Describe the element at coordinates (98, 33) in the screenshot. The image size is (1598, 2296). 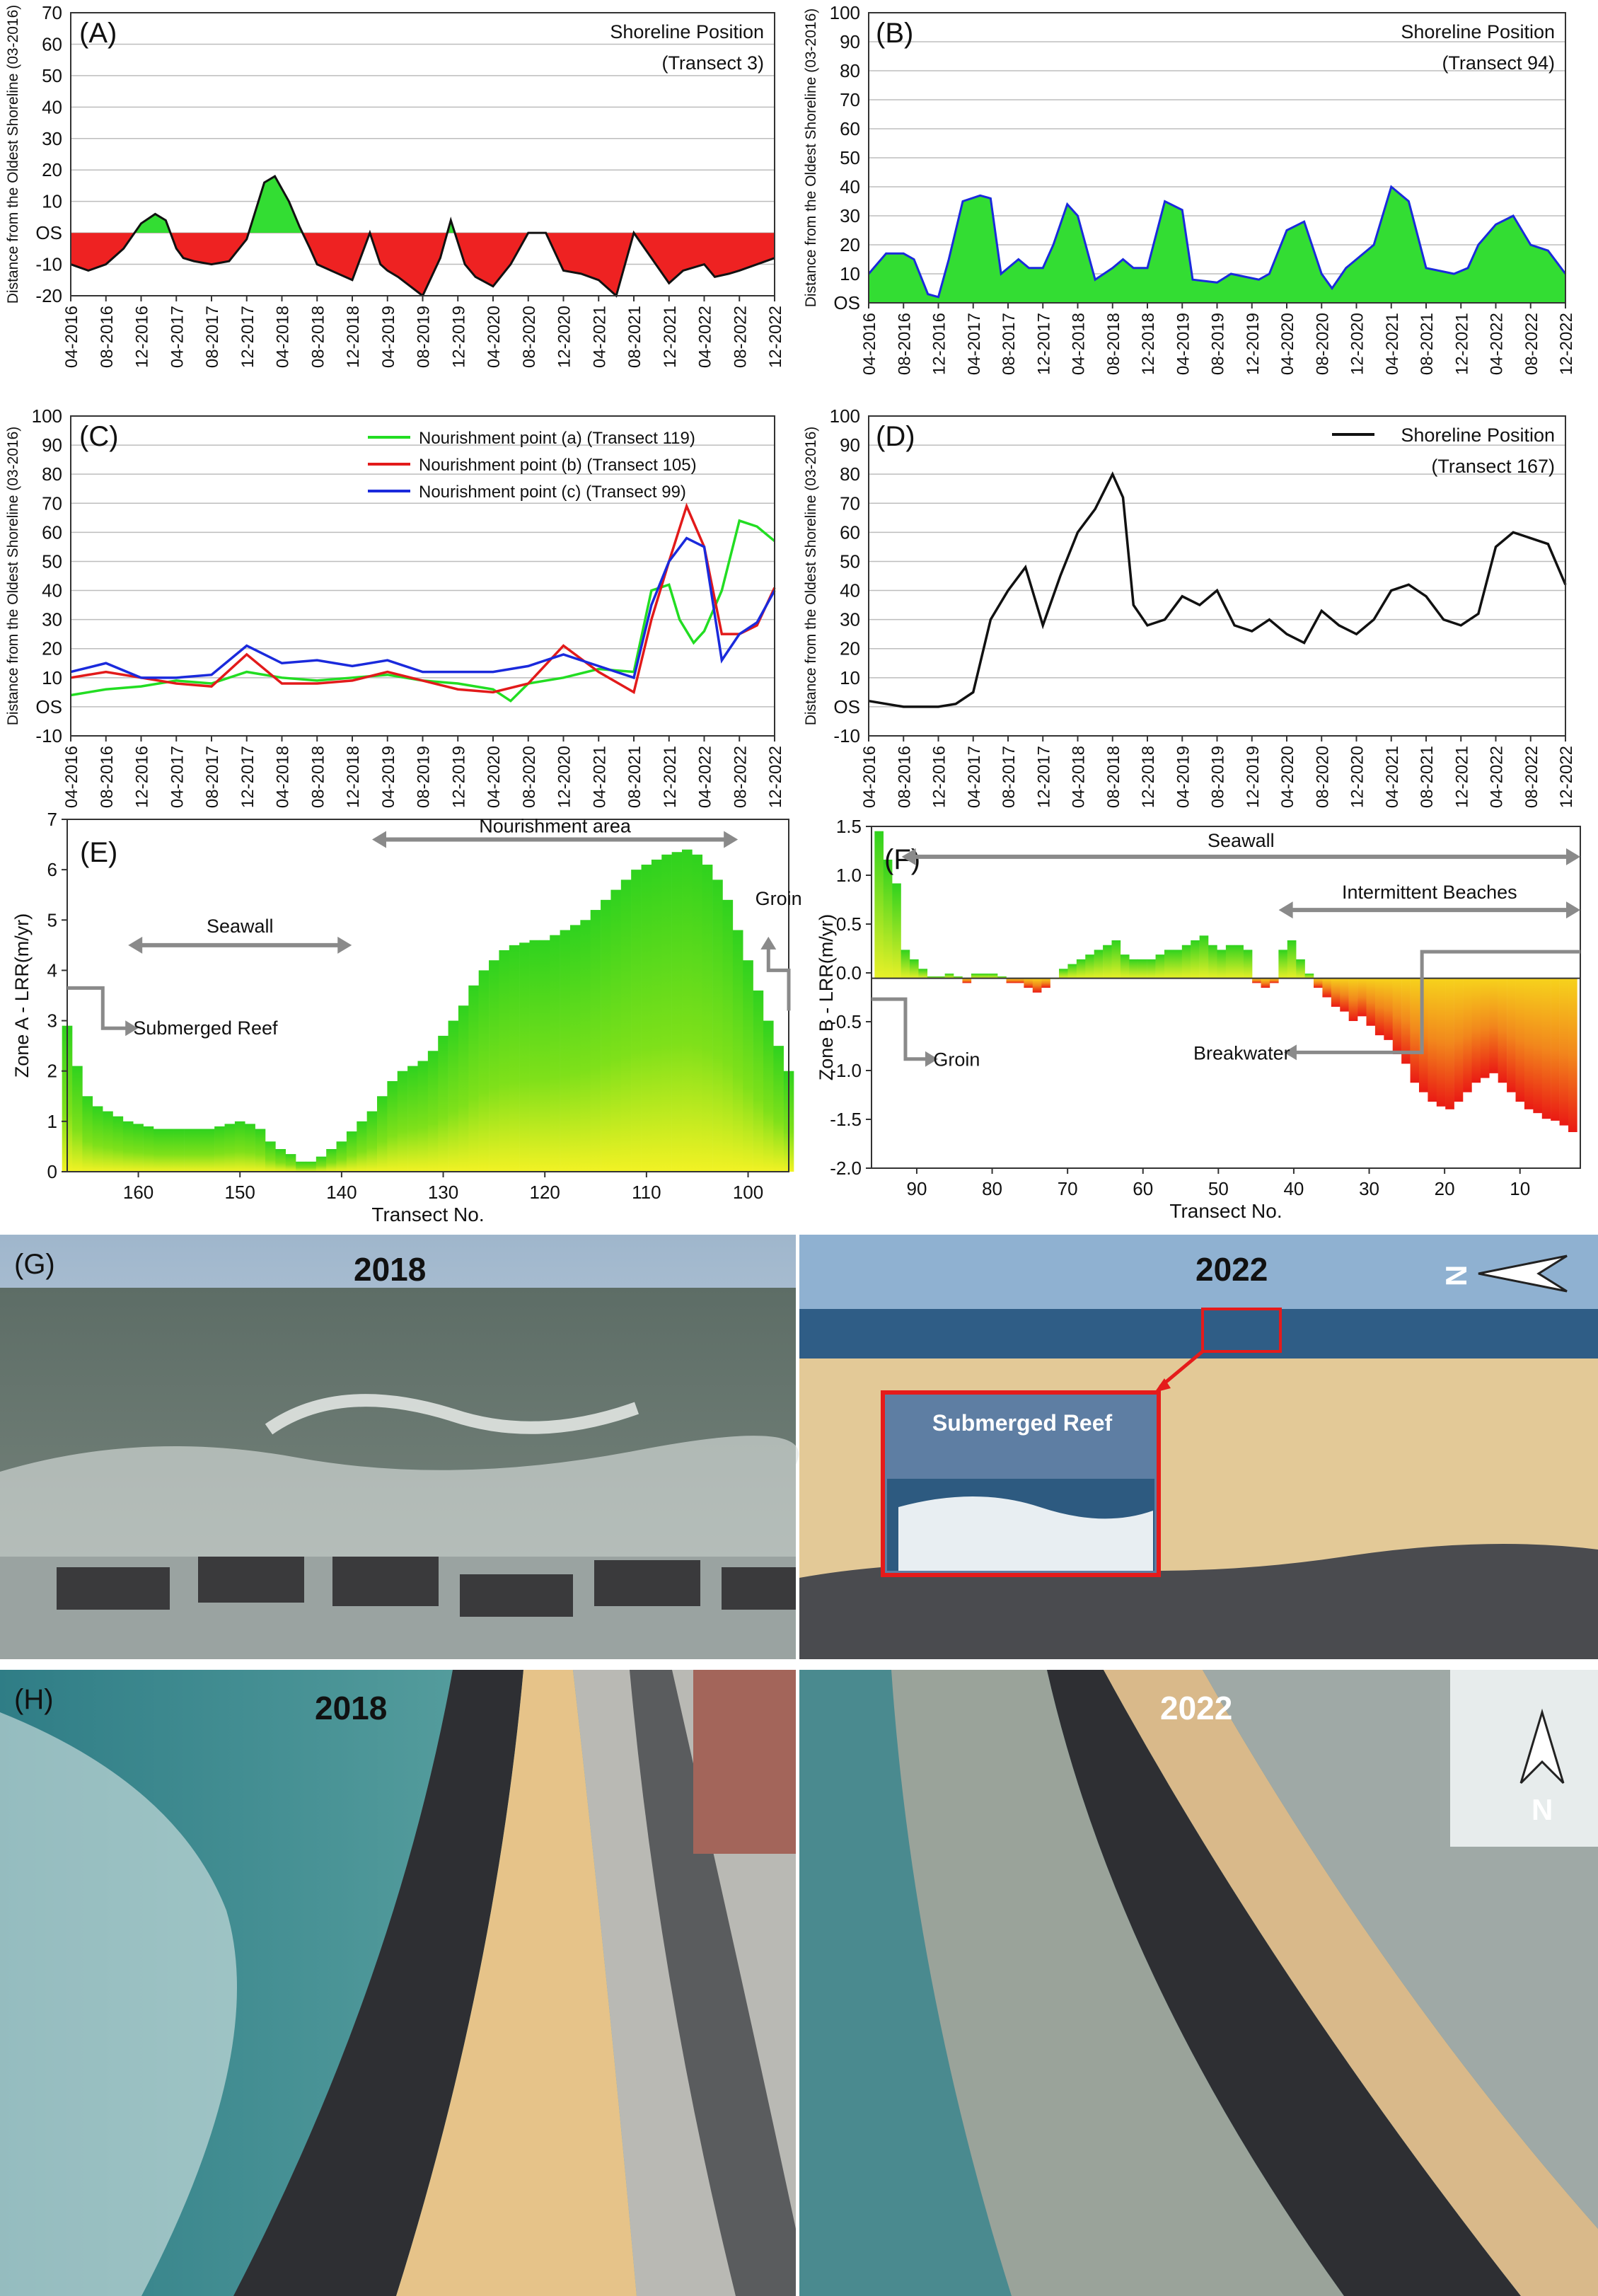
I see `panel-label: (A)` at that location.